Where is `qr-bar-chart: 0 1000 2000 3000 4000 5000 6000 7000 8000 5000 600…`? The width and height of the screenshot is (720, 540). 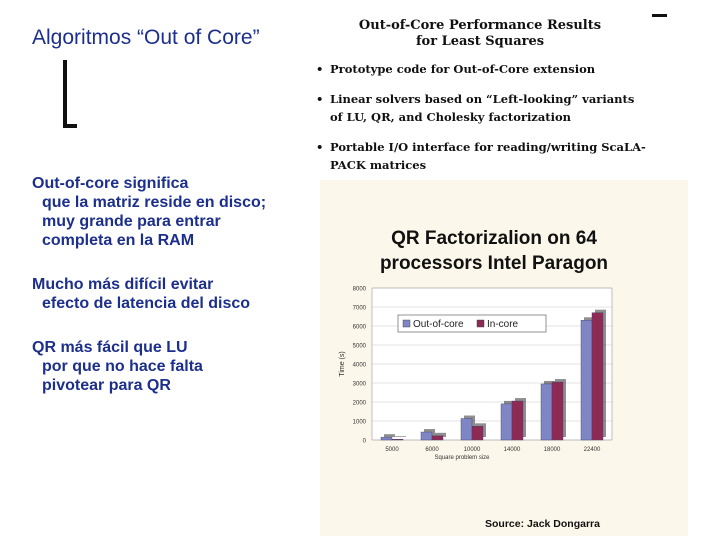
qr-bar-chart: 0 1000 2000 3000 4000 5000 6000 7000 8000 5000 600… is located at coordinates (476, 374).